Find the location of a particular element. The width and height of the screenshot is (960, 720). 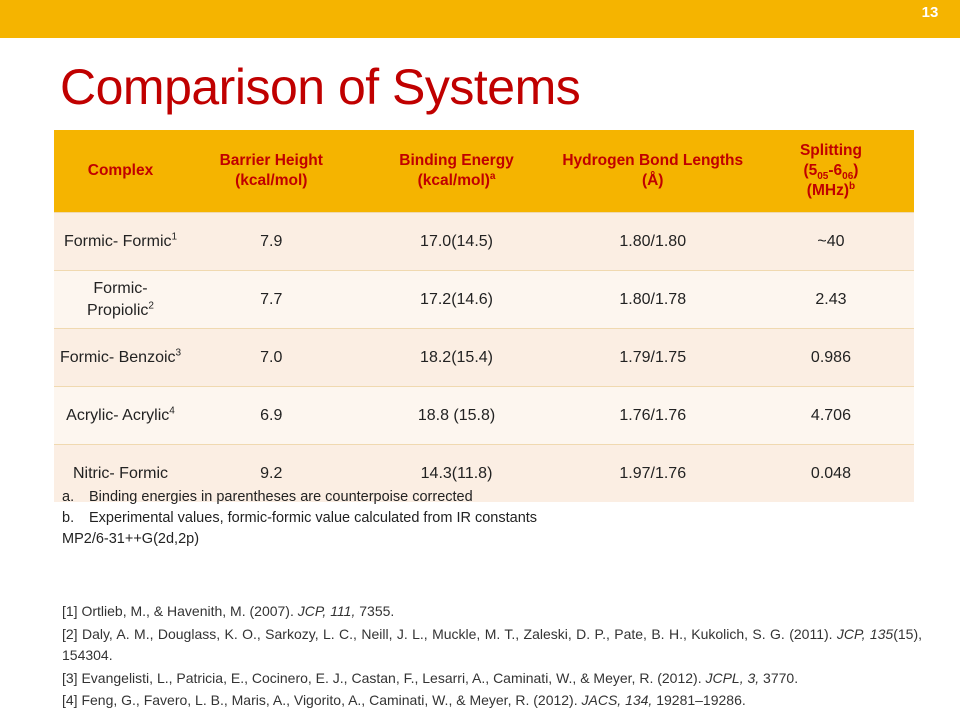

page-title: Comparison of Systems is located at coordinates (320, 87).